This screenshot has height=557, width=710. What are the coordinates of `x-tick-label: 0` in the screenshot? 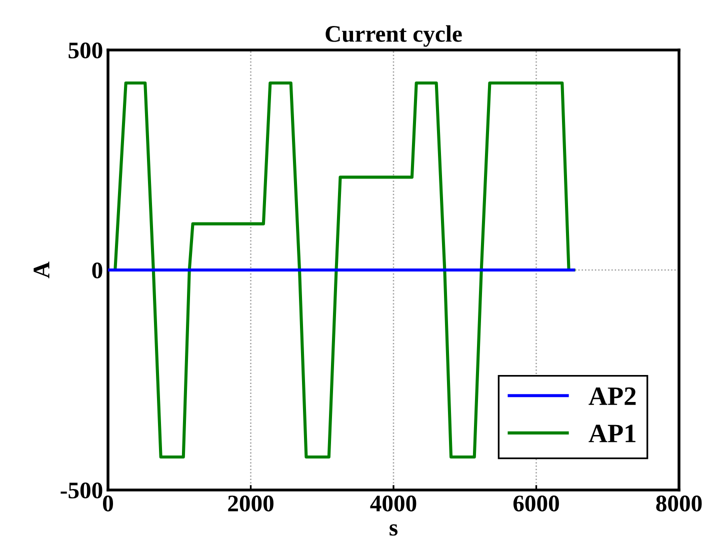 It's located at (108, 504).